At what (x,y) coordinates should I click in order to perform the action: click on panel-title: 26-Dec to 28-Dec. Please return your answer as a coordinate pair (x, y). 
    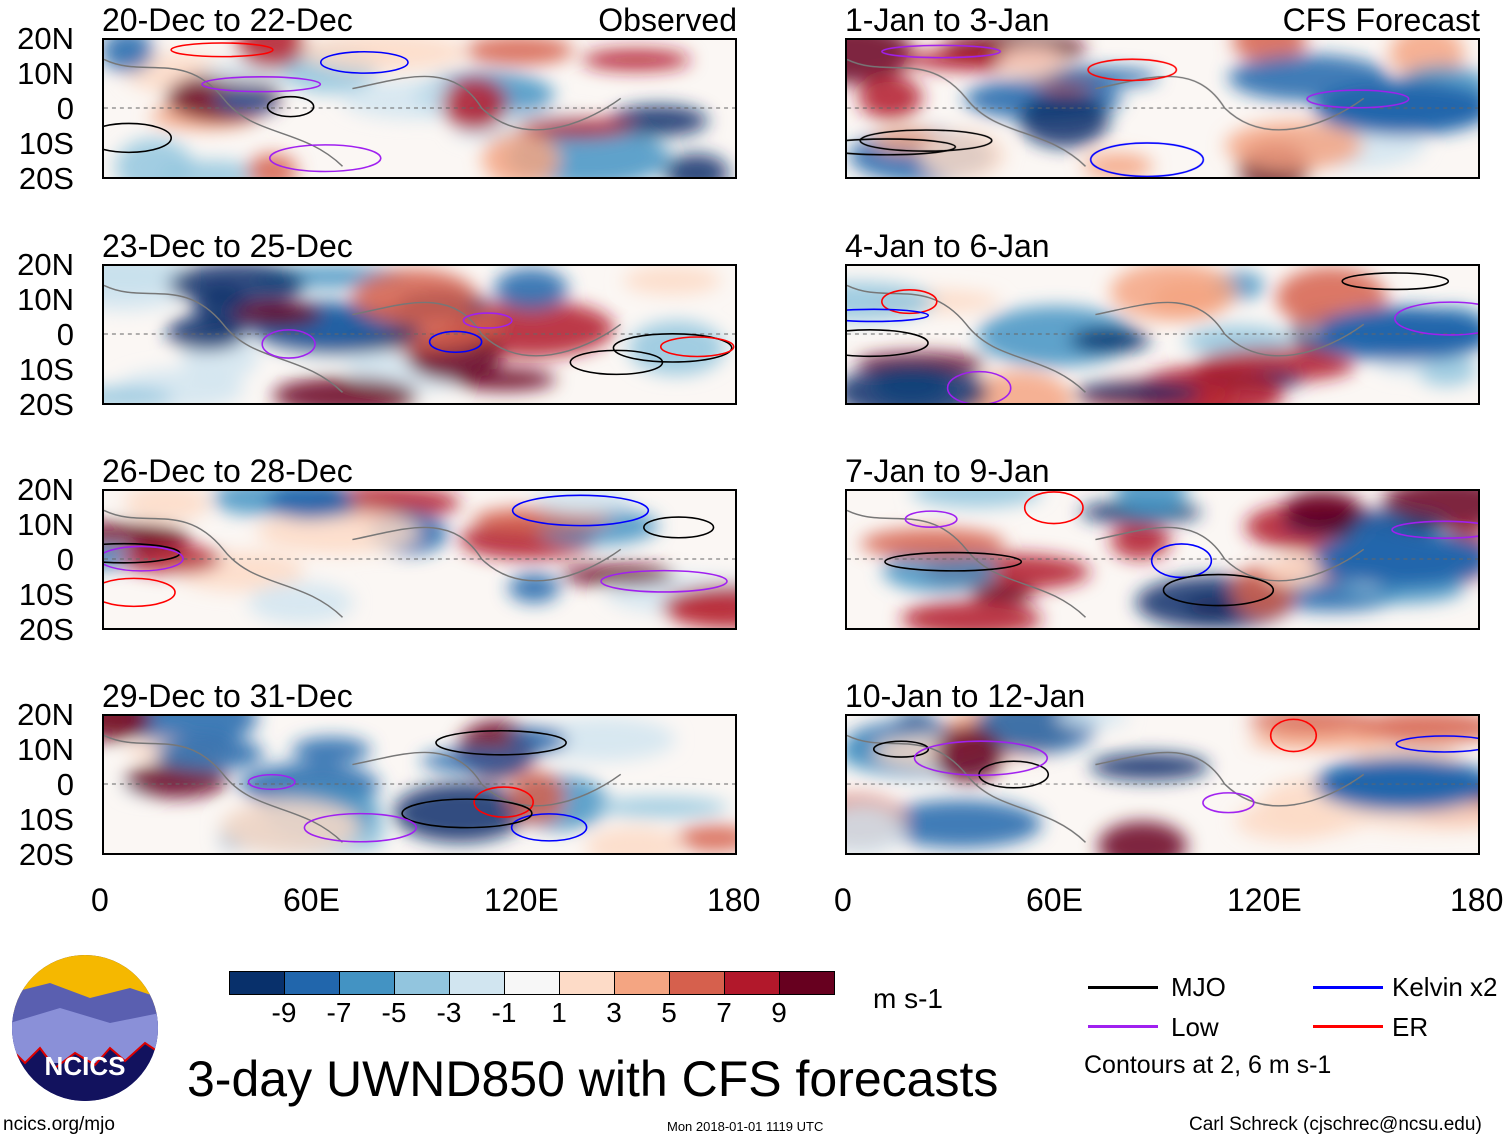
    Looking at the image, I should click on (227, 471).